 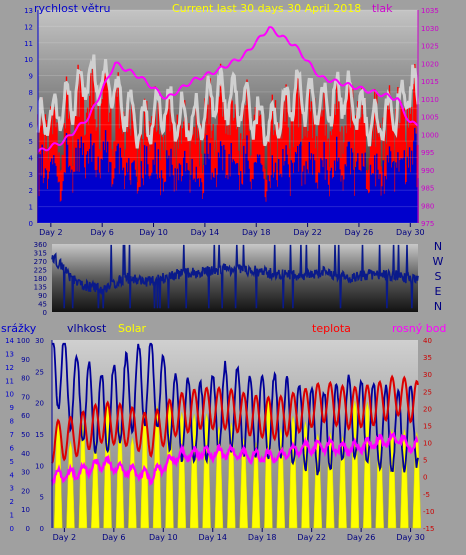 What do you see at coordinates (39, 341) in the screenshot?
I see `solar-tick-label: 30` at bounding box center [39, 341].